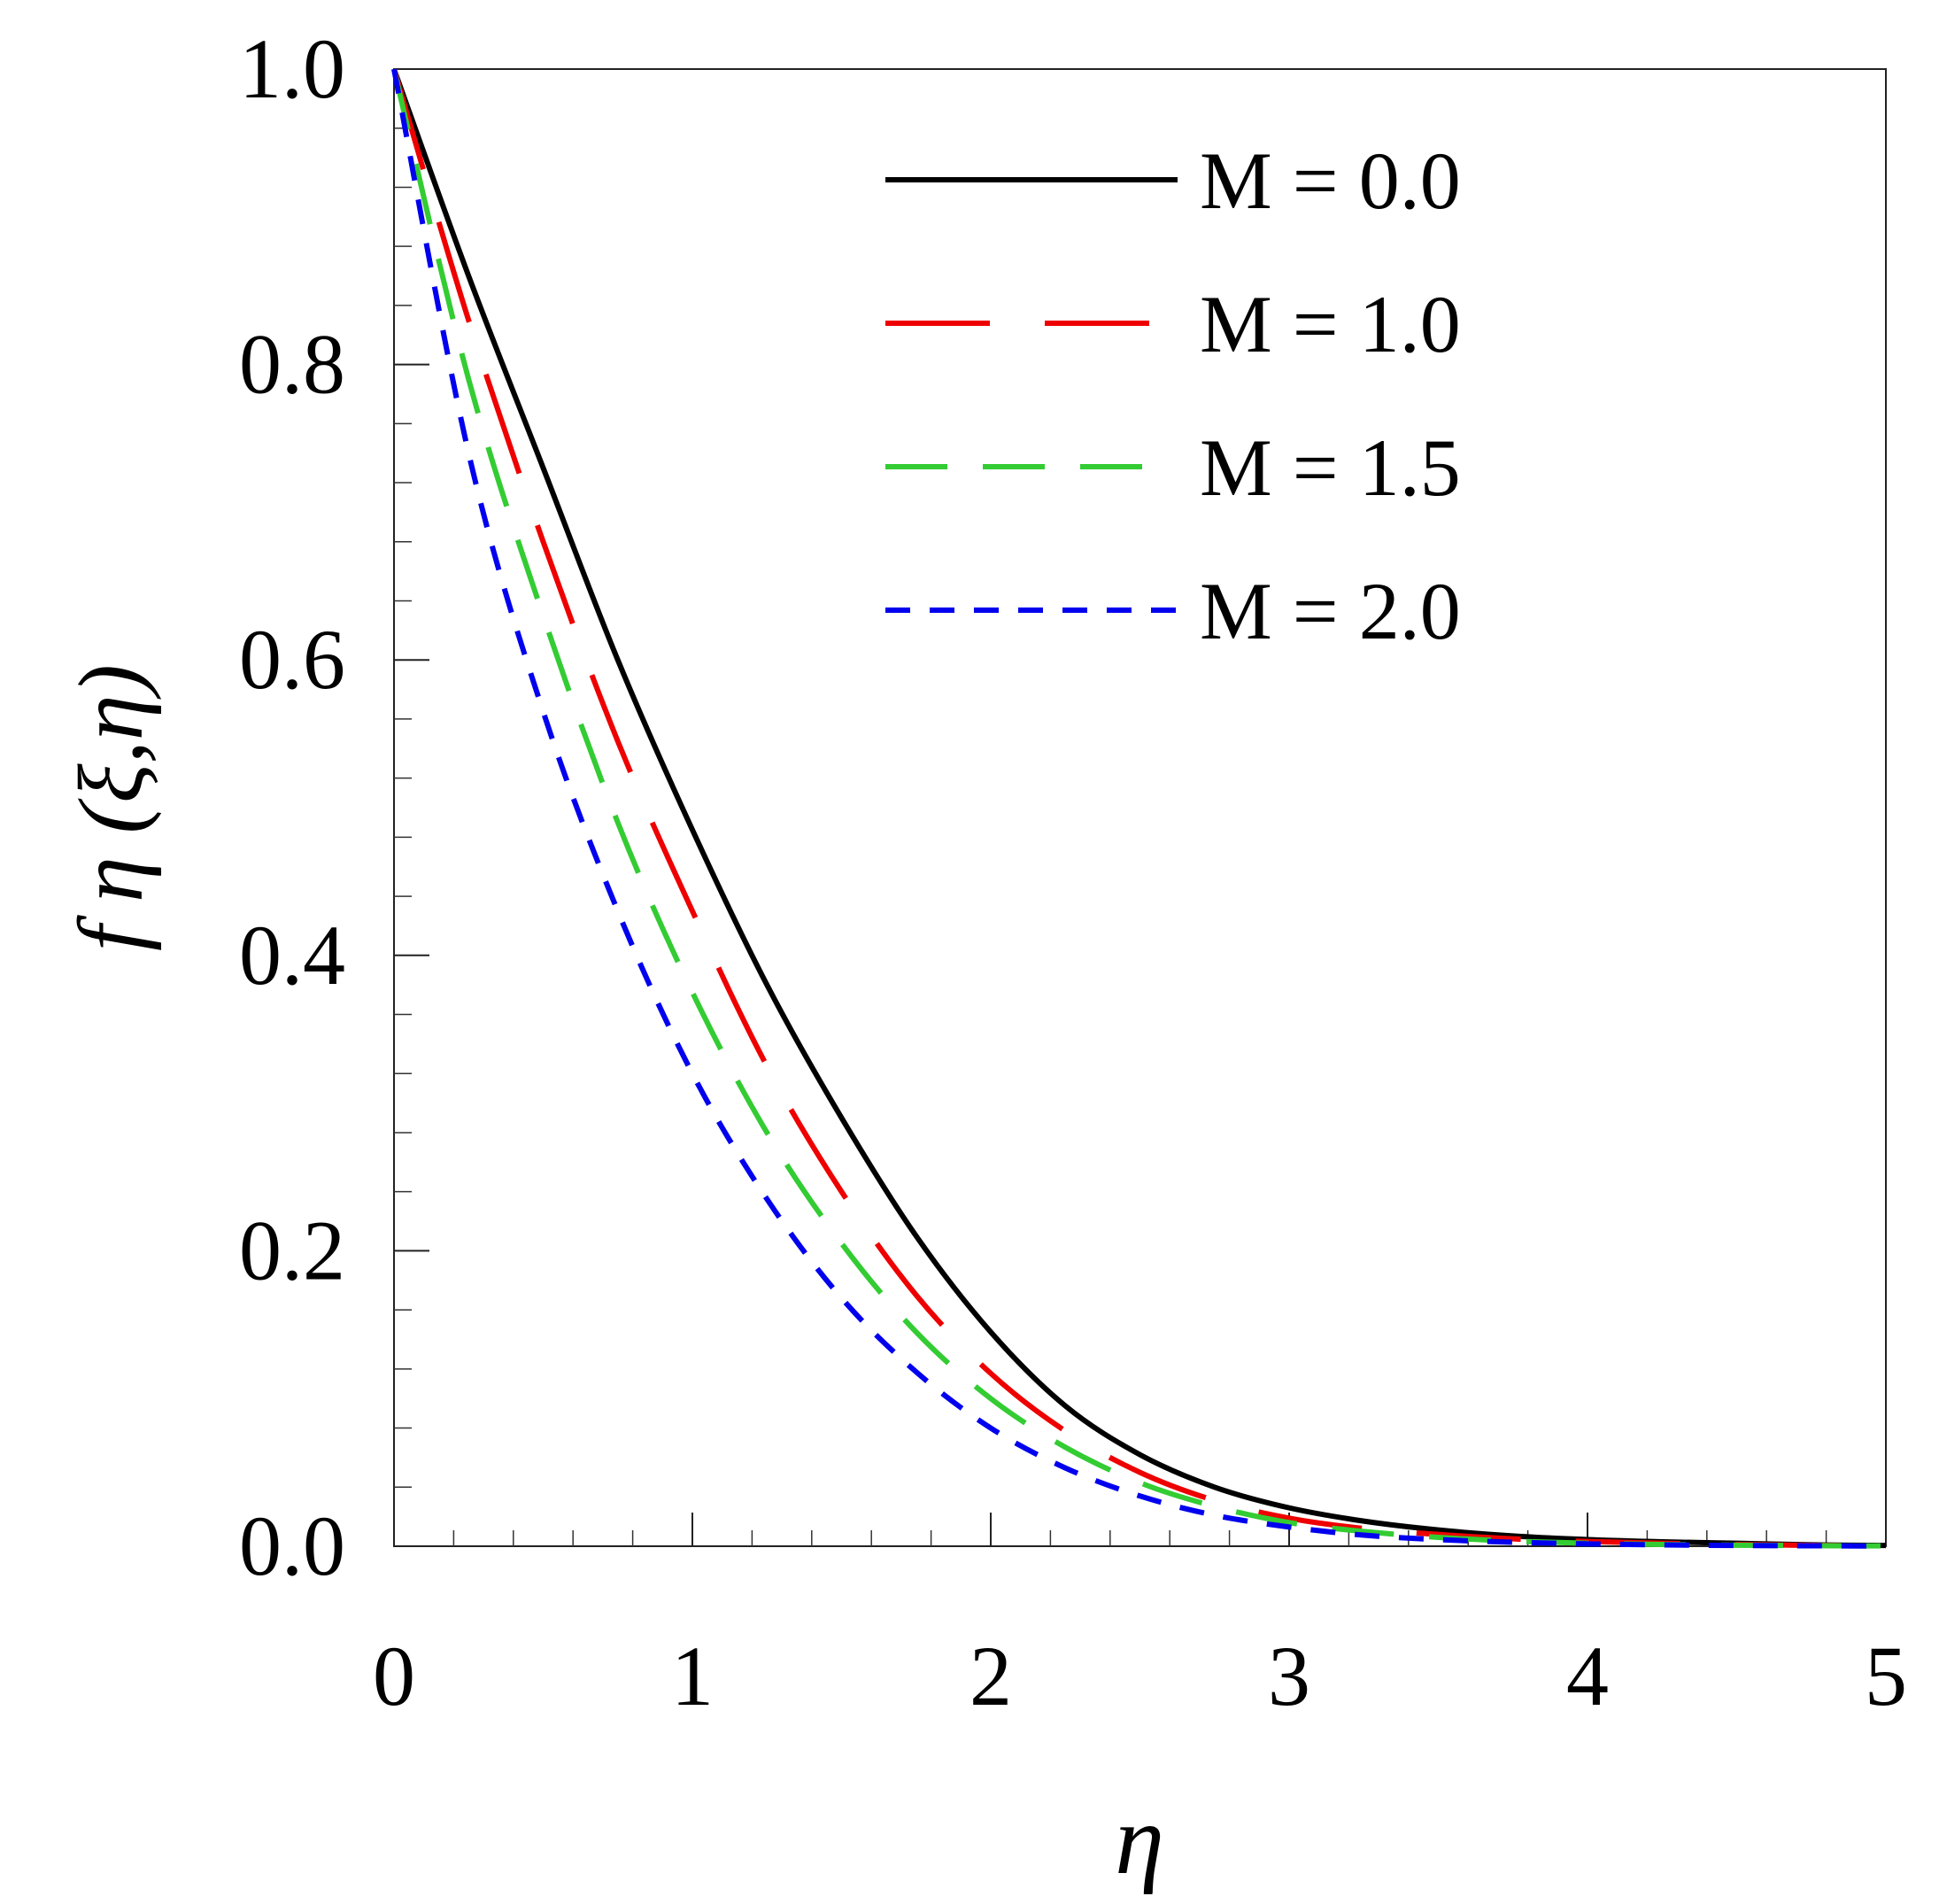  What do you see at coordinates (1331, 324) in the screenshot?
I see `legend-label-1: M = 1.0` at bounding box center [1331, 324].